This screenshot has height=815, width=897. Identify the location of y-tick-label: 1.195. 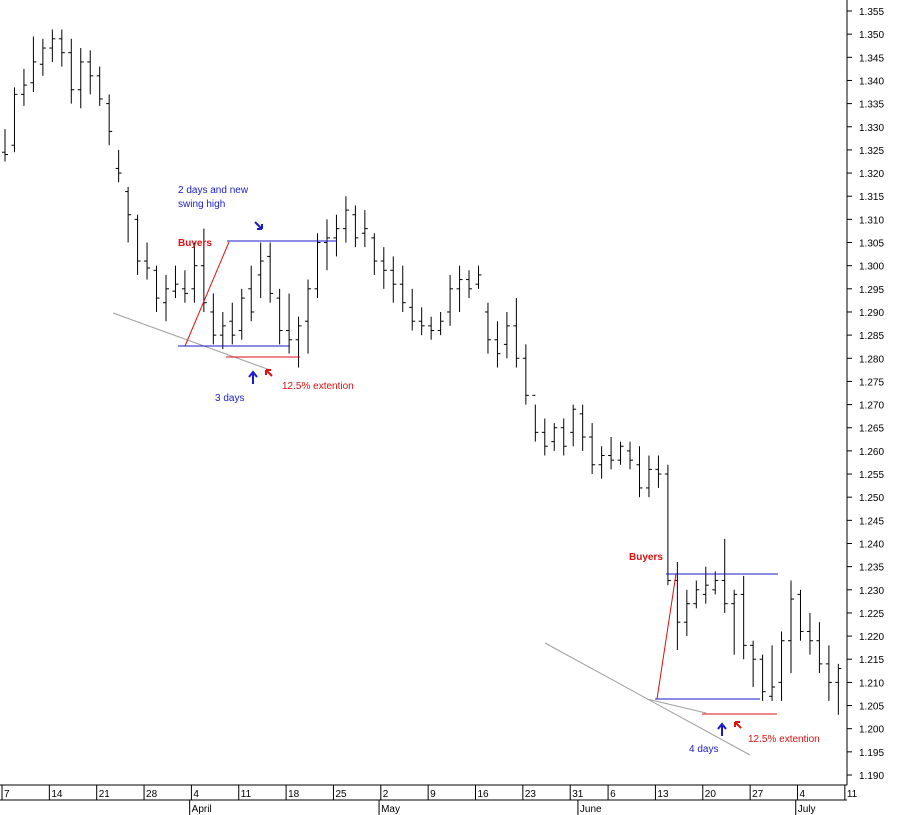
(871, 753).